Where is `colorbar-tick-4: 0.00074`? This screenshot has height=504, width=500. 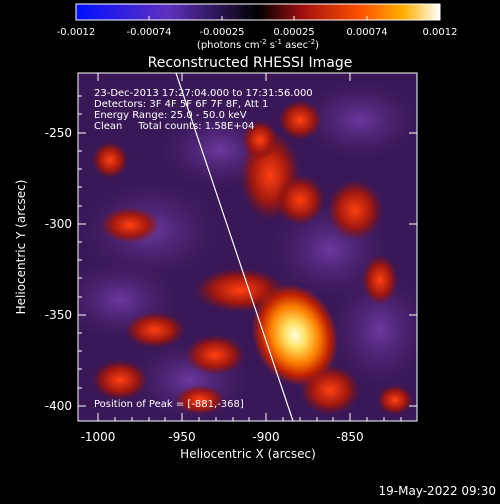
colorbar-tick-4: 0.00074 is located at coordinates (366, 32).